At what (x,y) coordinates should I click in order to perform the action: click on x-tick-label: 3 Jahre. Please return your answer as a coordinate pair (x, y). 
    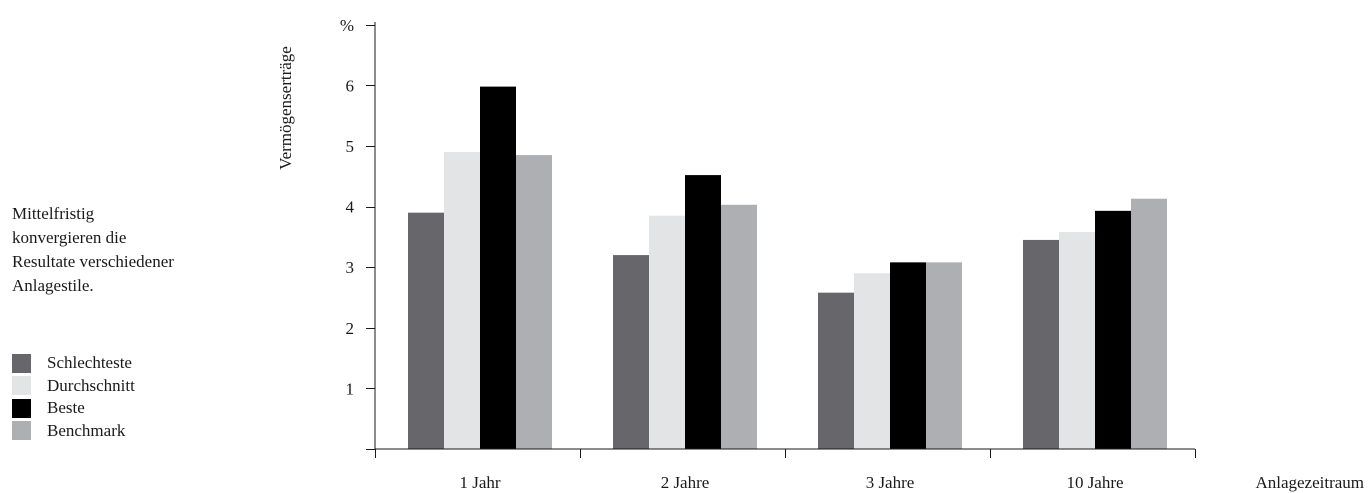
    Looking at the image, I should click on (890, 482).